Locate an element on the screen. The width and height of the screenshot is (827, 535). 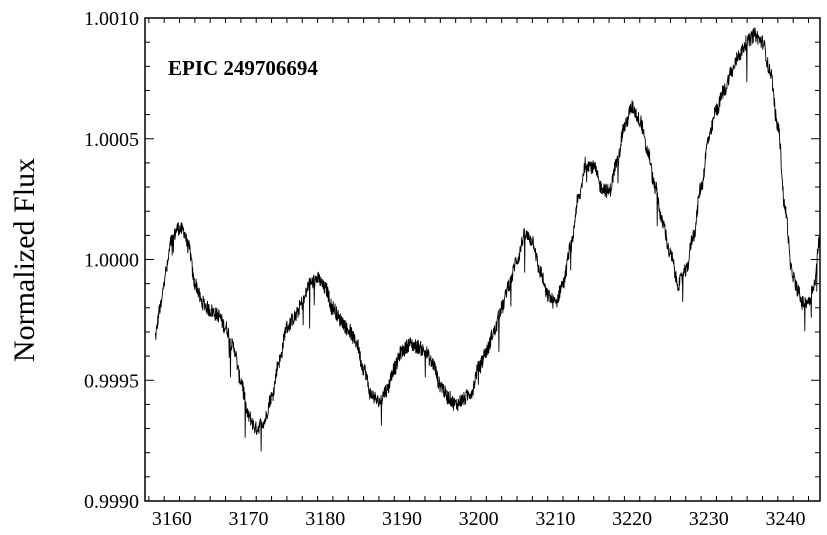
x-tick-label: 3170 is located at coordinates (249, 519).